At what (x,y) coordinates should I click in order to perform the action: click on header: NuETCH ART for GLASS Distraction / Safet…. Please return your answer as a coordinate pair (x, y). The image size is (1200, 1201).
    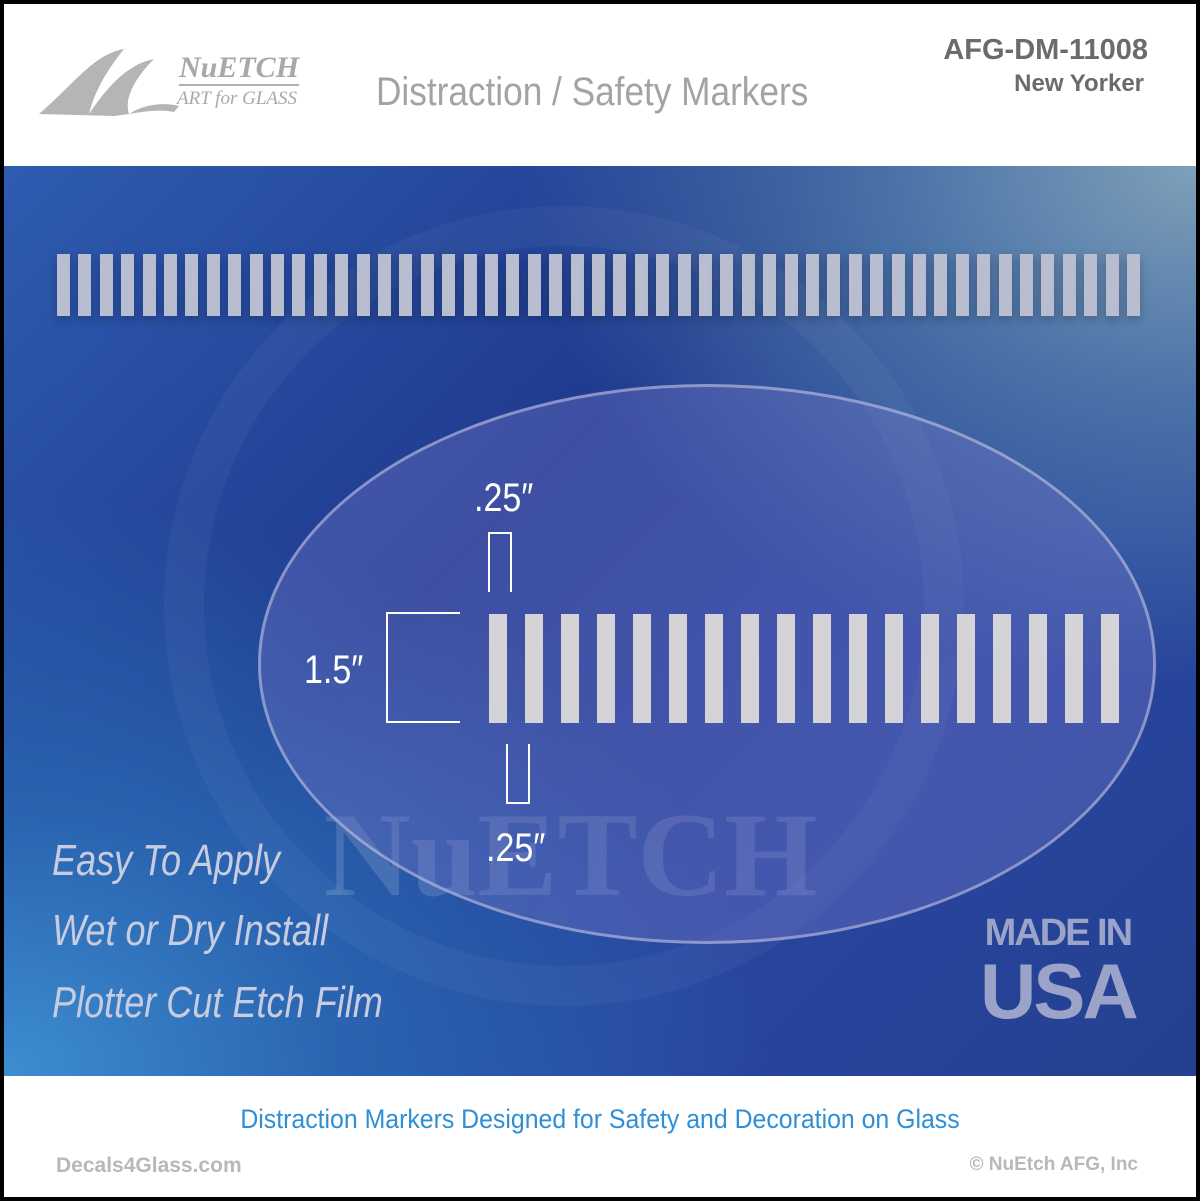
    Looking at the image, I should click on (600, 85).